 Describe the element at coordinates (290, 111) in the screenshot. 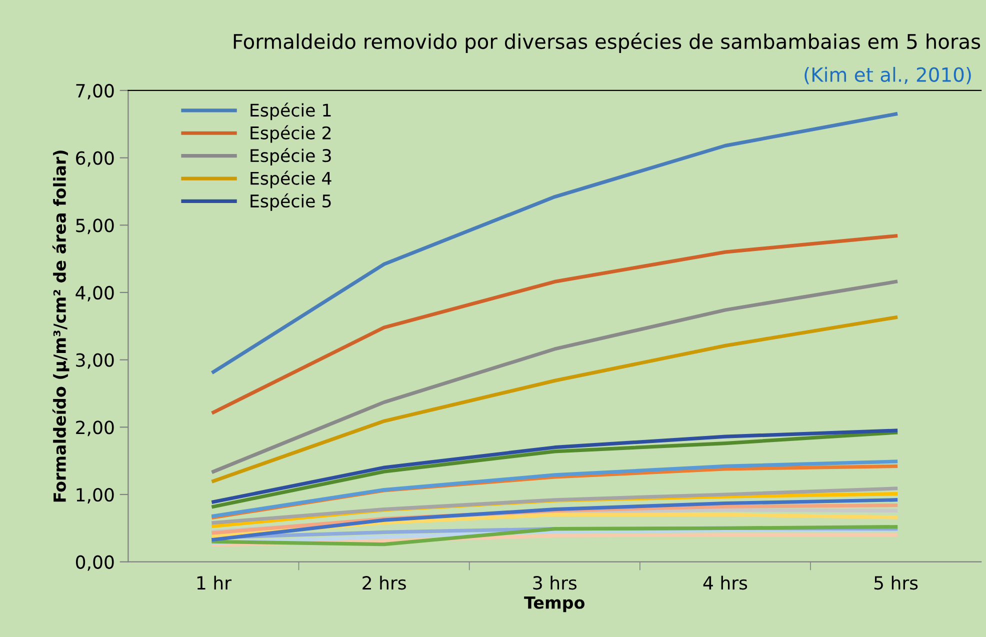

I see `legend-label: Espécie 1` at that location.